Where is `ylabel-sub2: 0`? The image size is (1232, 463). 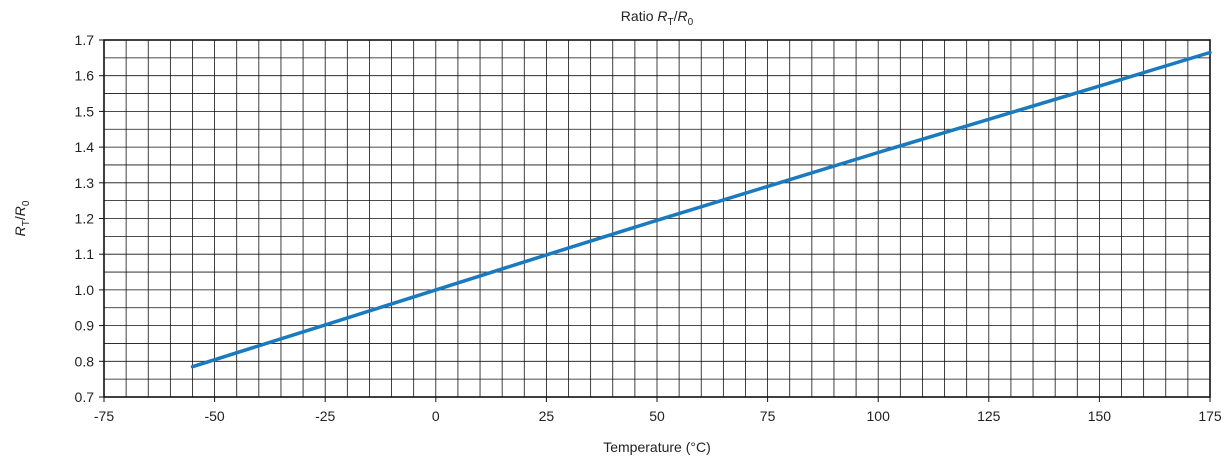 ylabel-sub2: 0 is located at coordinates (26, 203).